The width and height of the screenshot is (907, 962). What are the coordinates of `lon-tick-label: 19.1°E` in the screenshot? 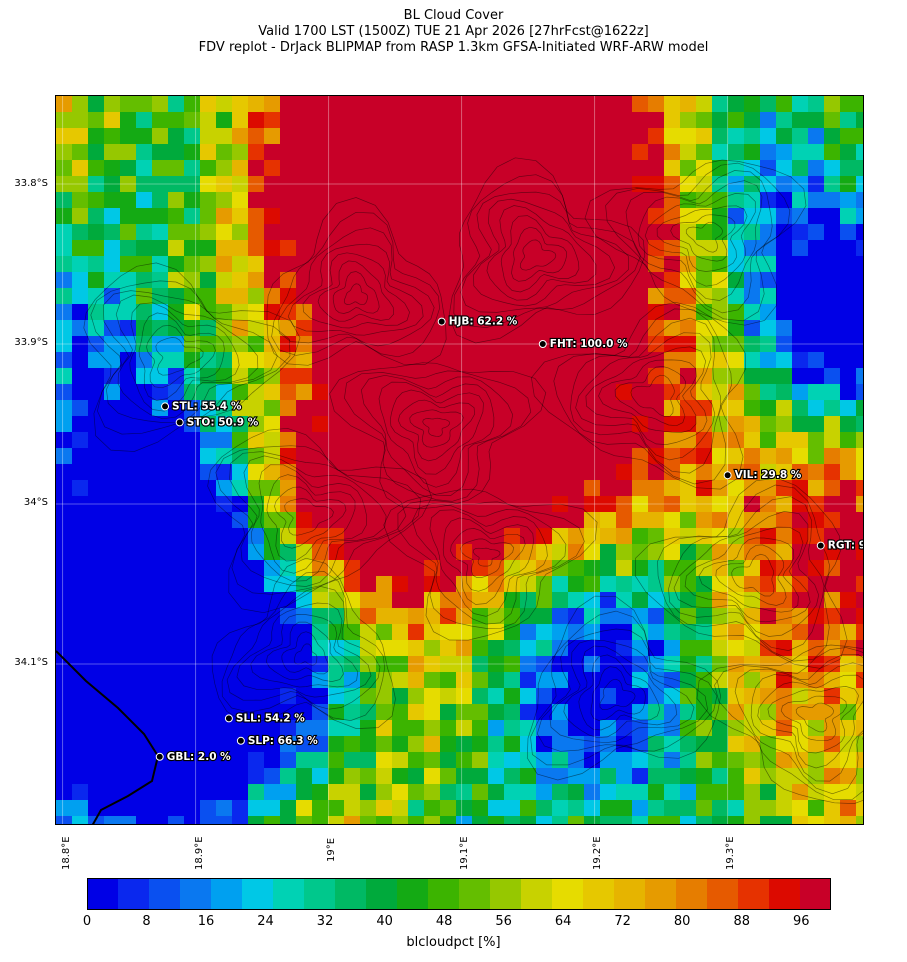 It's located at (464, 853).